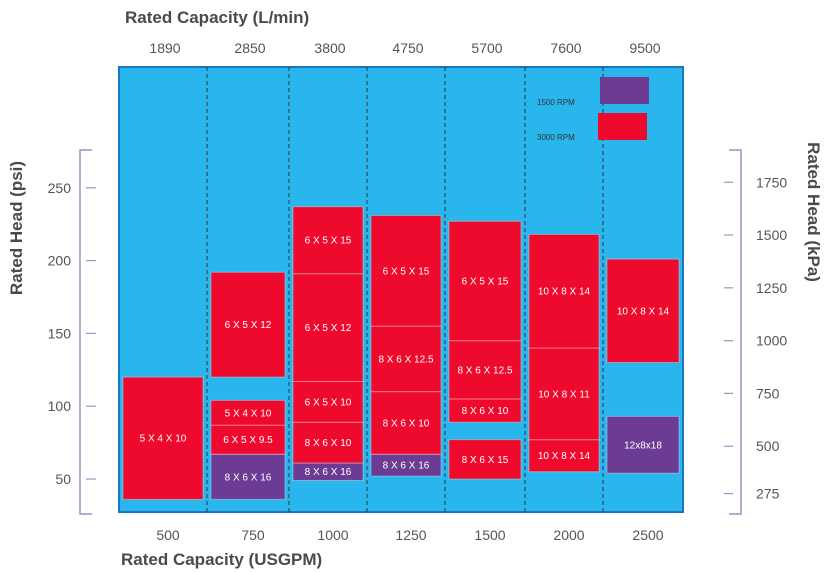  What do you see at coordinates (164, 48) in the screenshot?
I see `top-tick-label: 1890` at bounding box center [164, 48].